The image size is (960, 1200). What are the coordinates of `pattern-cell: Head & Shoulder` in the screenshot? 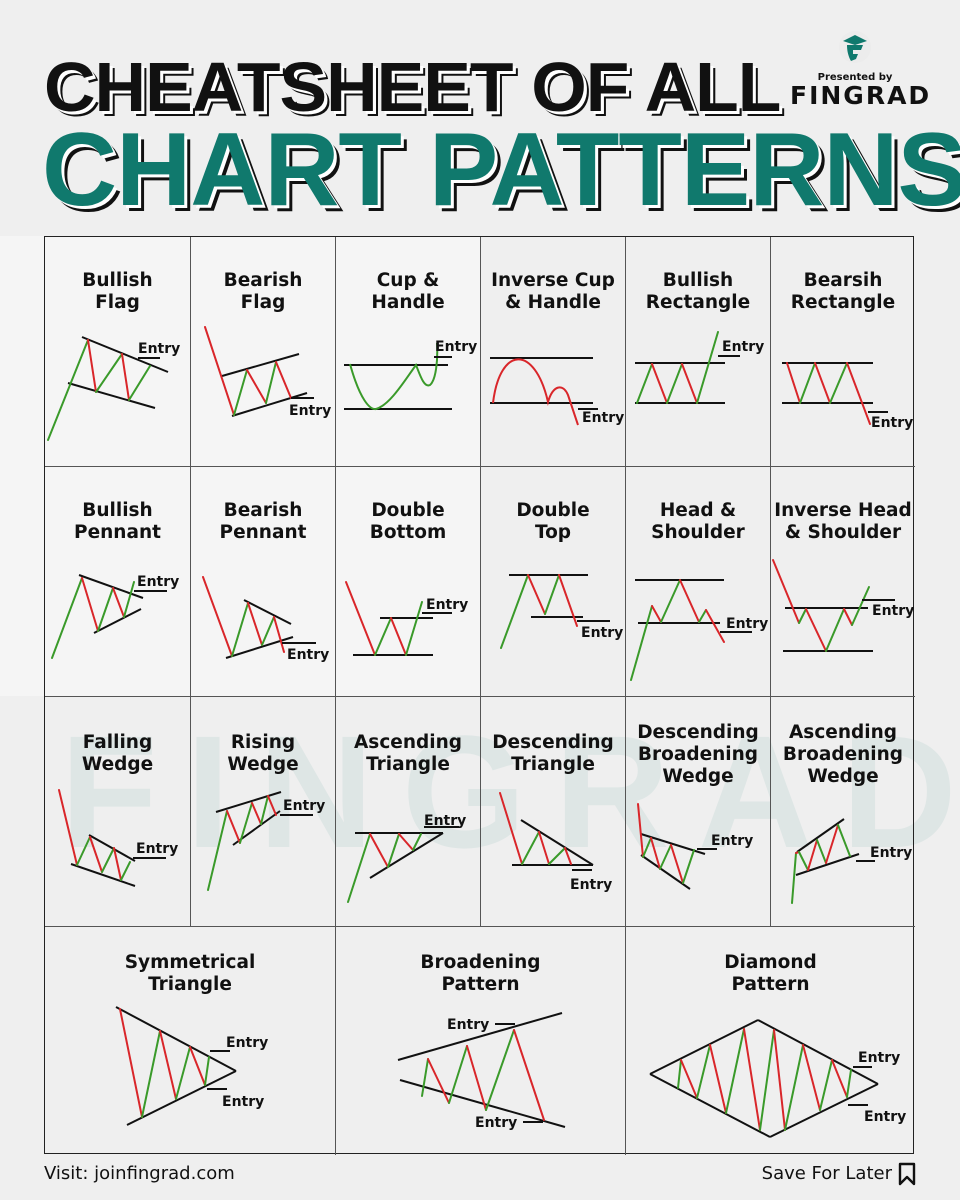 It's located at (698, 582).